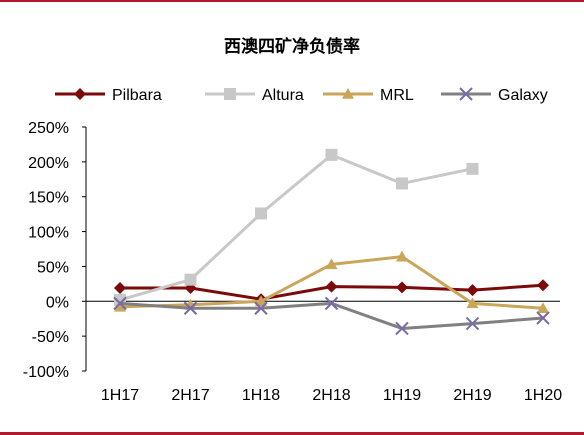 This screenshot has height=435, width=584. Describe the element at coordinates (54, 250) in the screenshot. I see `y-axis-ticks: 250% 200% 150% 100% 50% 0% -50% -100%` at that location.